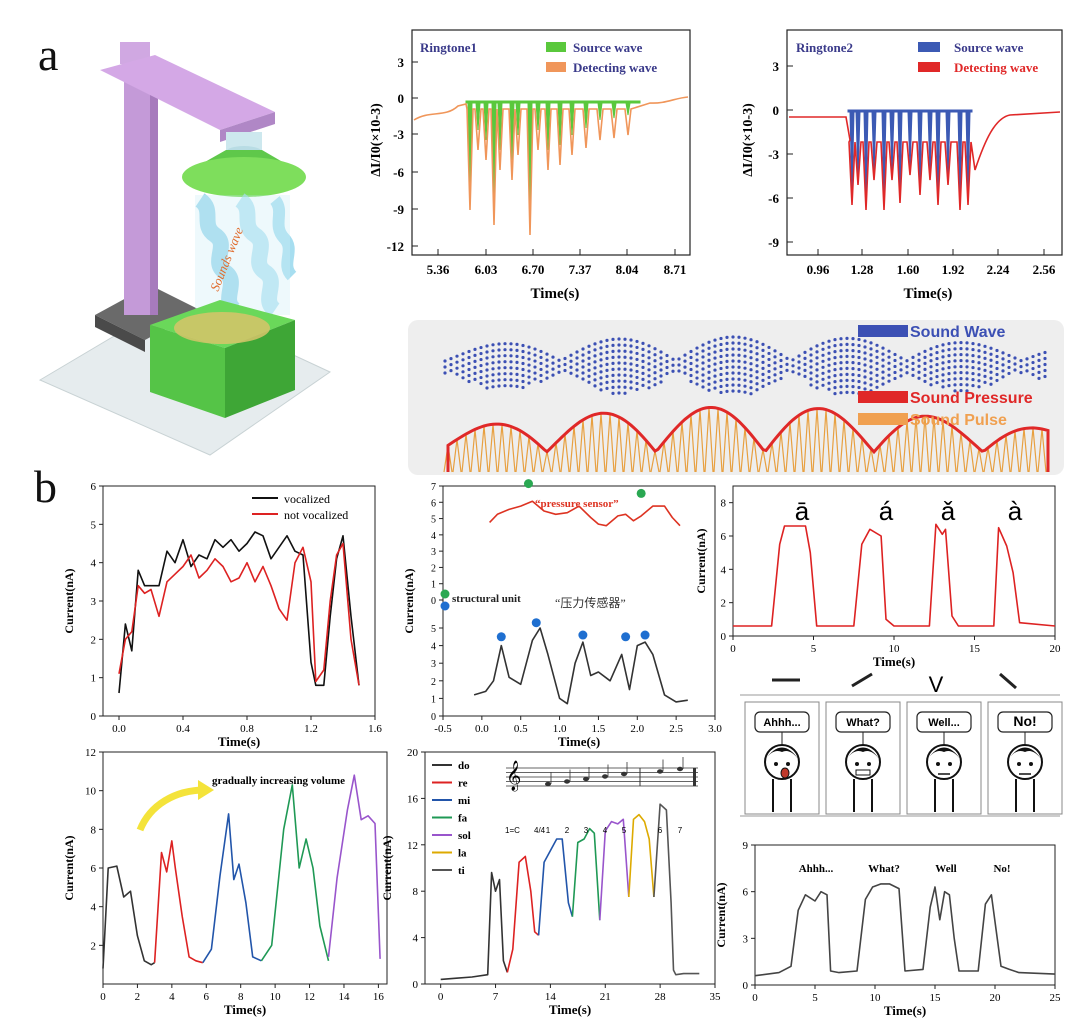 The image size is (1080, 1020). I want to click on b2-marker-green, so click(528, 484).